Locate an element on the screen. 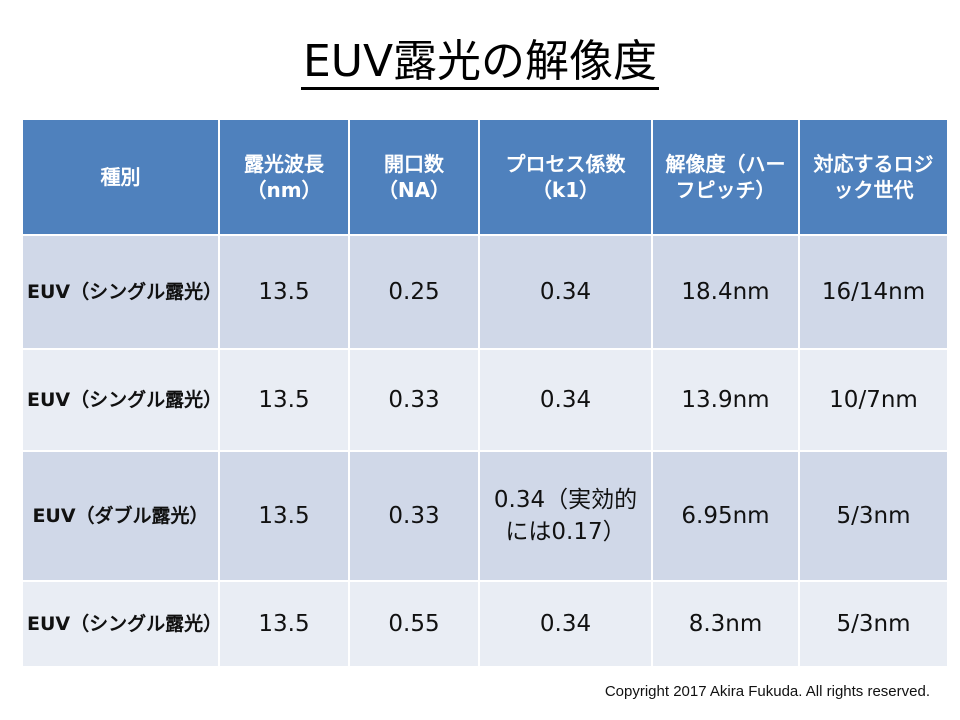  header-logic-node: 対応するロジック世代 is located at coordinates (873, 177).